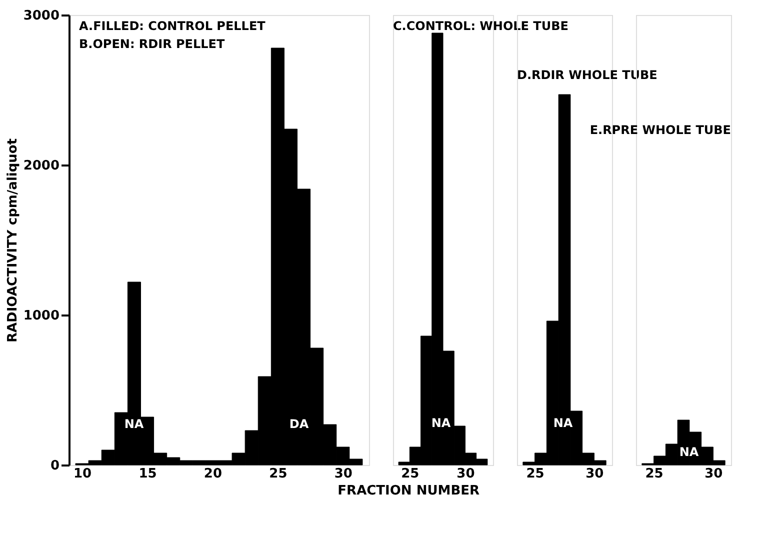 Image resolution: width=780 pixels, height=550 pixels. What do you see at coordinates (152, 44) in the screenshot?
I see `annotation: B.OPEN: RDIR PELLET` at bounding box center [152, 44].